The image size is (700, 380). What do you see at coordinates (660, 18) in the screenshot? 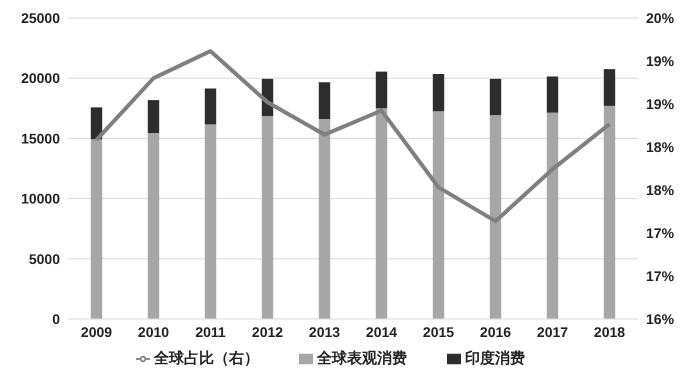
I see `y2-tick-label: 20%` at bounding box center [660, 18].